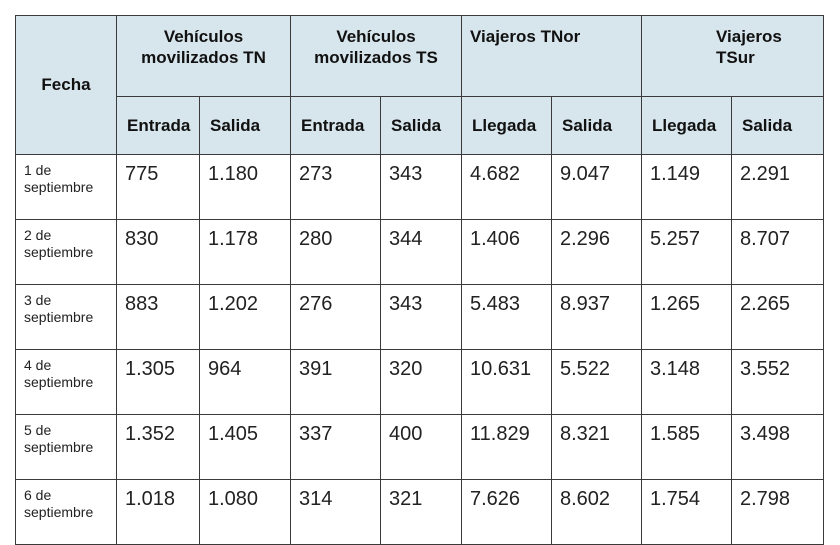 Image resolution: width=840 pixels, height=545 pixels. Describe the element at coordinates (335, 187) in the screenshot. I see `value-cell: 273` at that location.